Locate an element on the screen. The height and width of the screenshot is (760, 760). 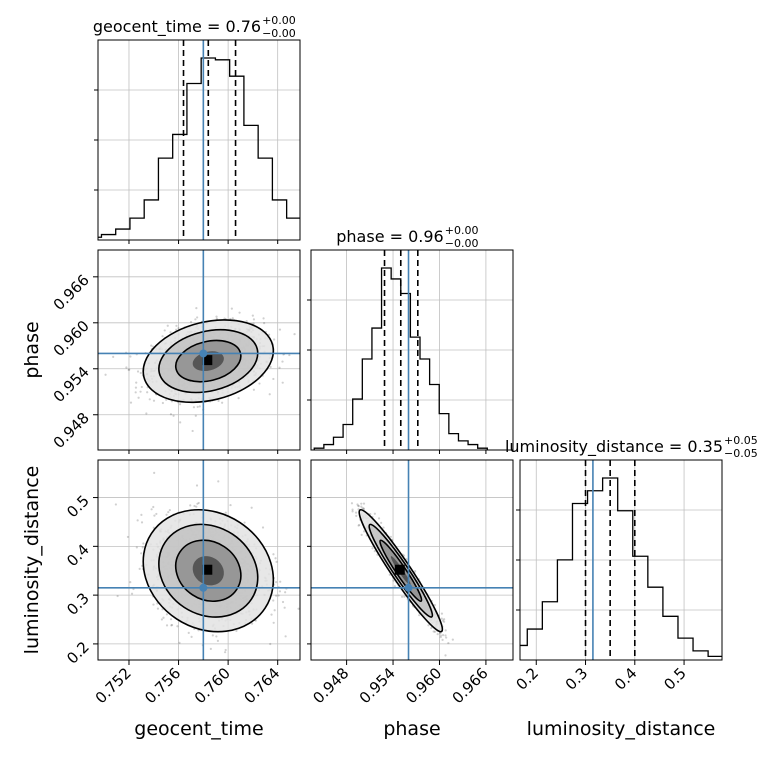
y-tick-label: 0.960 is located at coordinates (71, 338).